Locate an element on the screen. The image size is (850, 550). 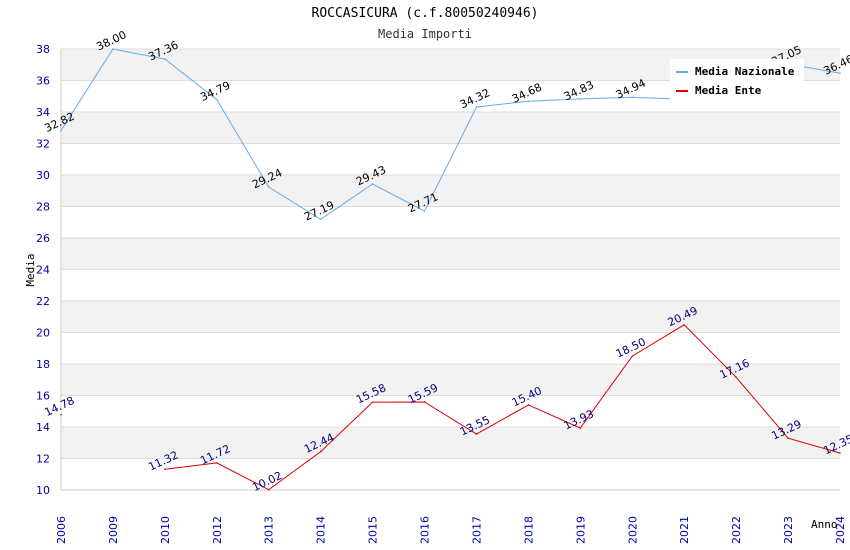
x-tick-label: 2022 is located at coordinates (736, 530).